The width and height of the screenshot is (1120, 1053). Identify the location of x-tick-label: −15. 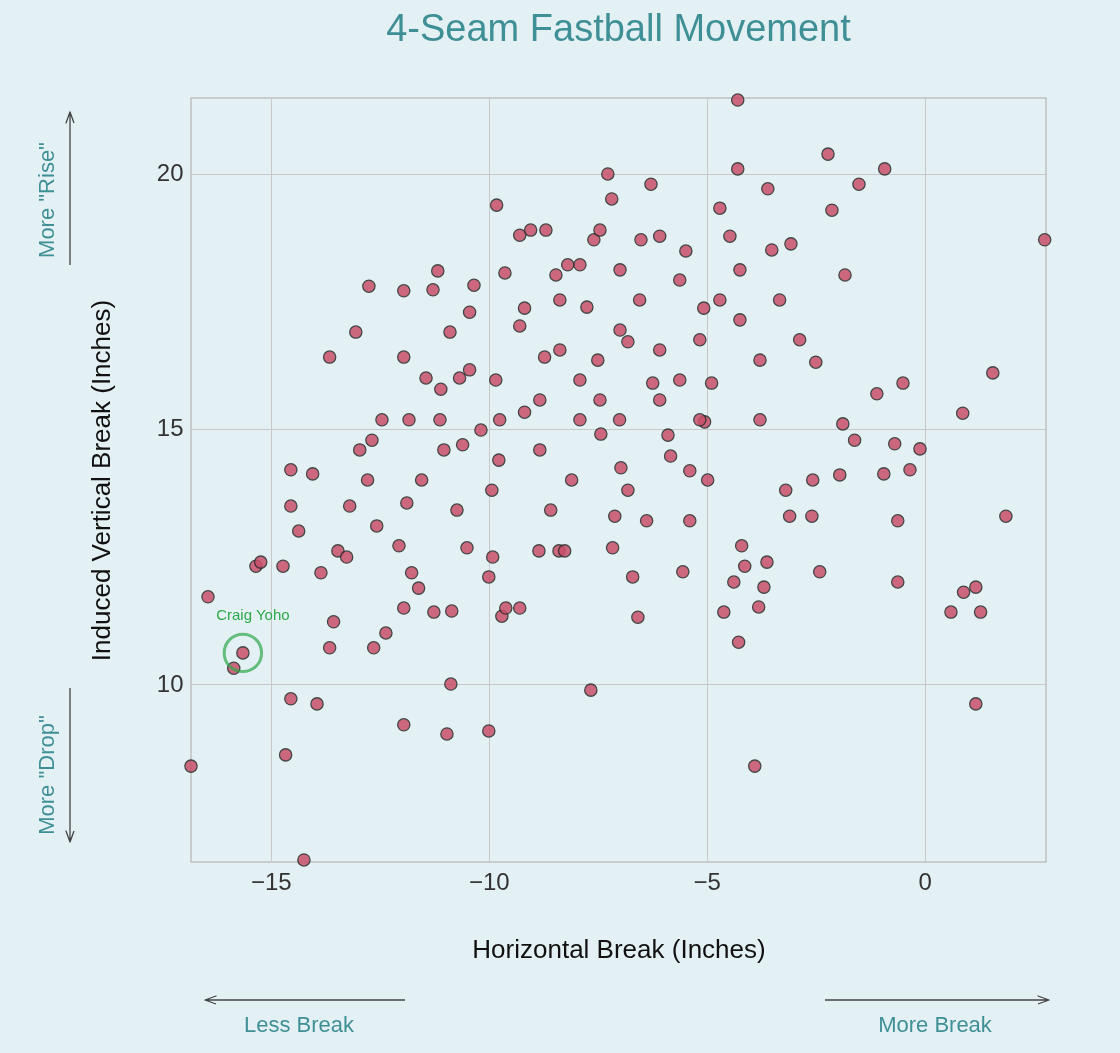
(271, 881).